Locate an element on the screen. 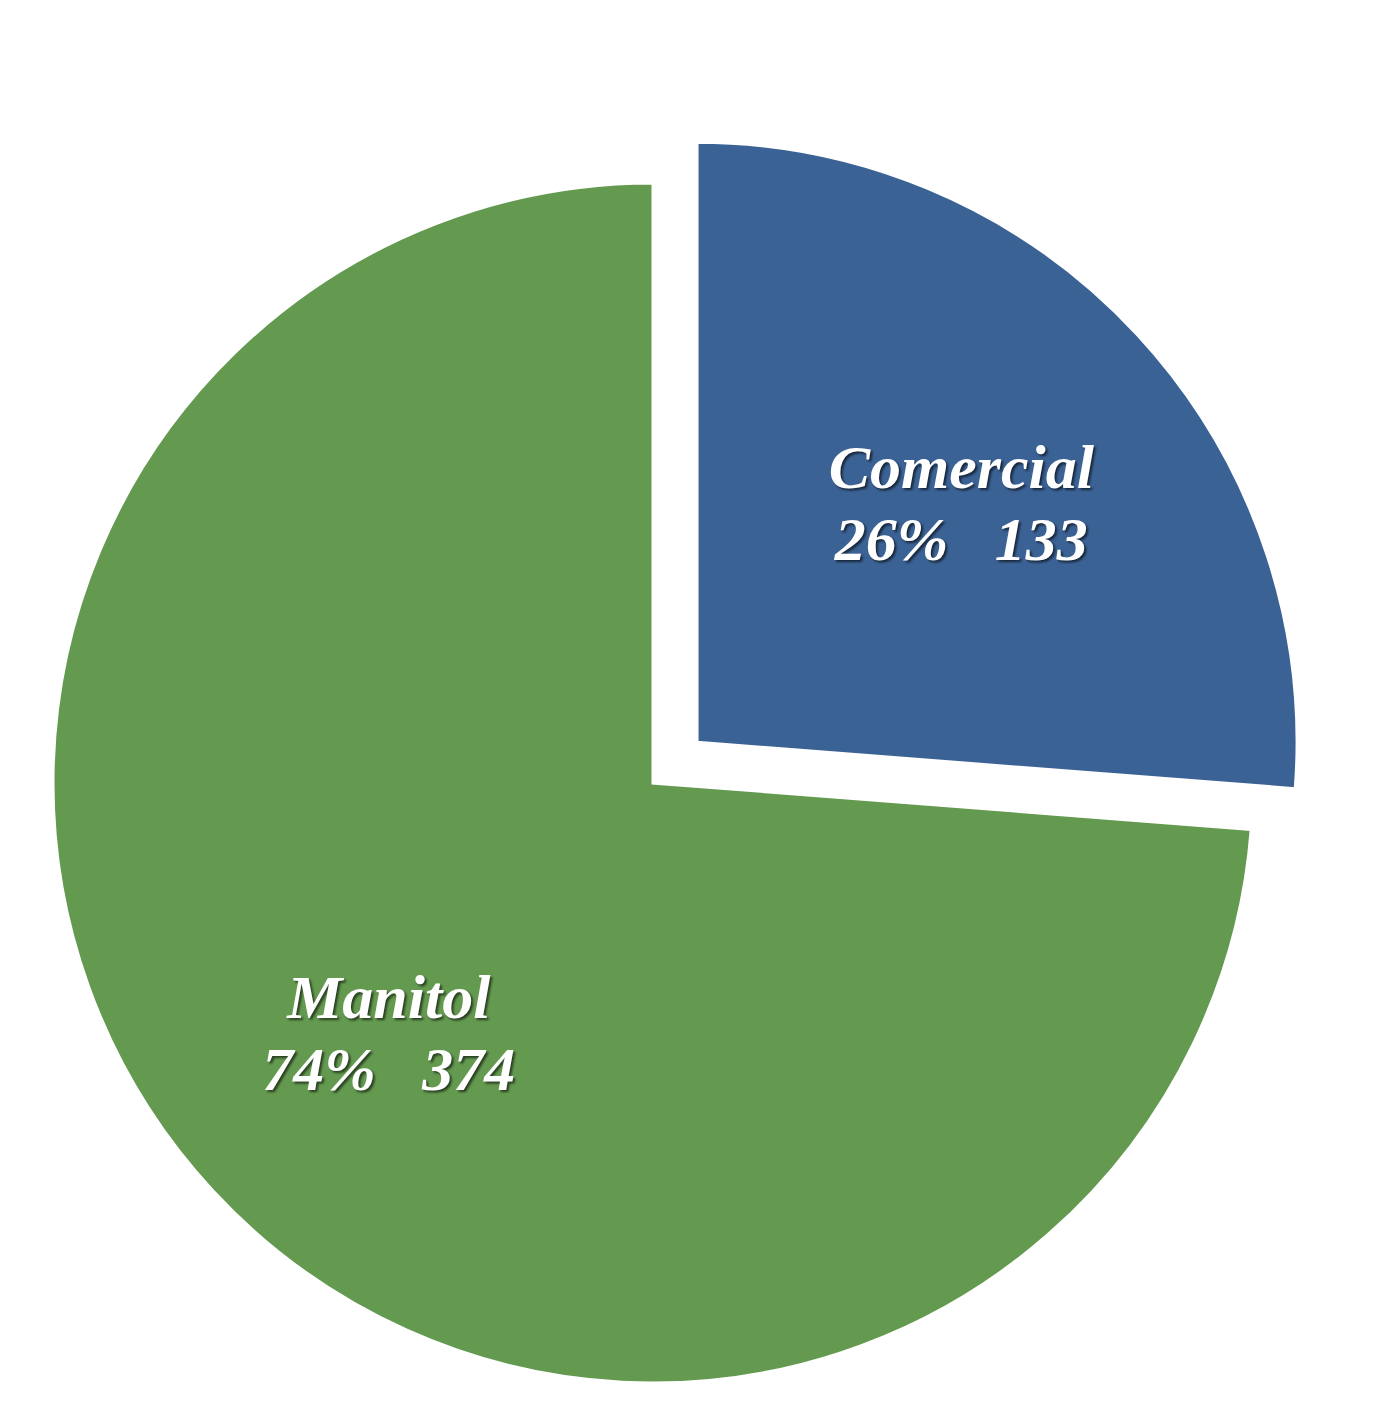 This screenshot has height=1406, width=1390. slice-label: Manitol is located at coordinates (389, 996).